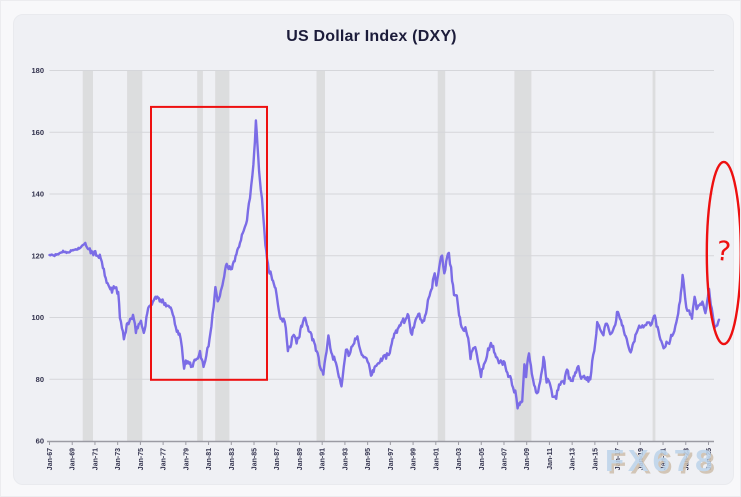  Describe the element at coordinates (209, 459) in the screenshot. I see `x-axis-label: Jan-81` at that location.